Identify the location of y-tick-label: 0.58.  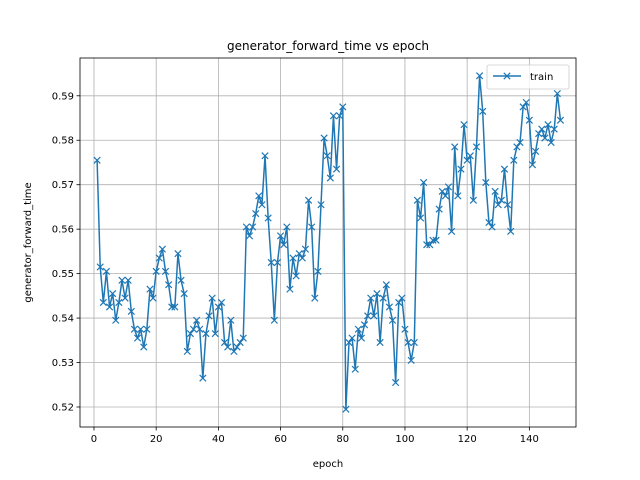
(63, 141).